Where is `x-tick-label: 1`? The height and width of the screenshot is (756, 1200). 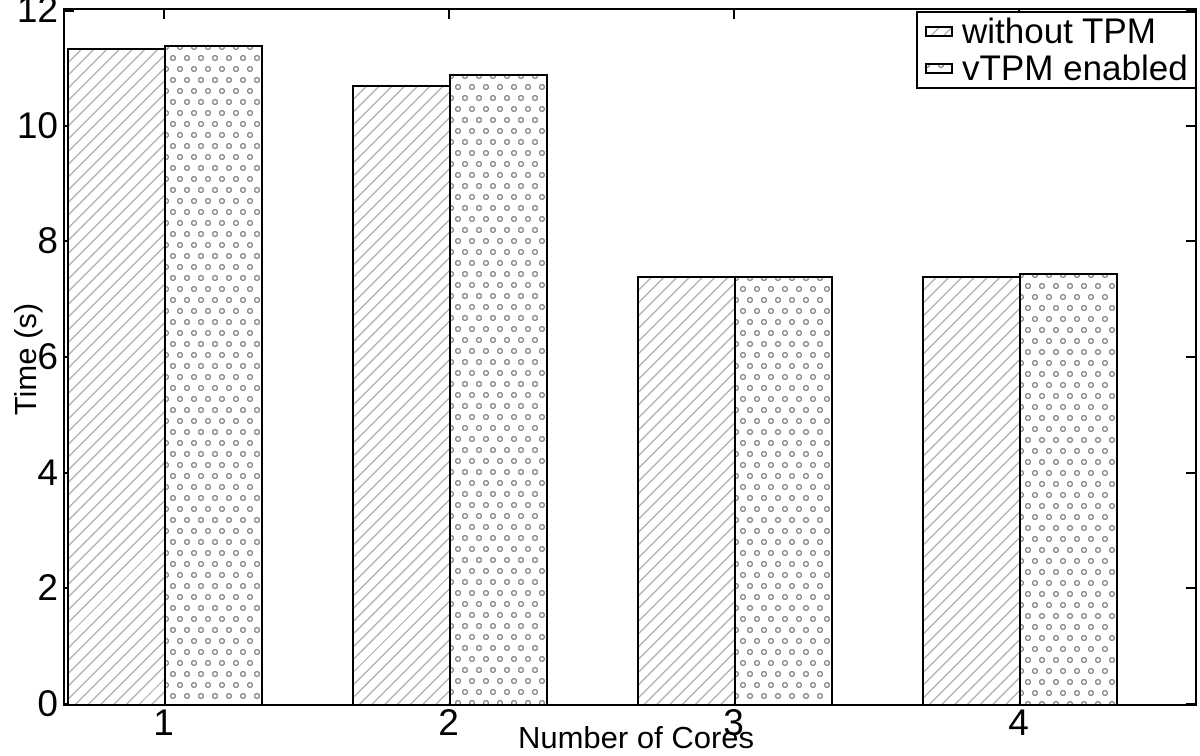
x-tick-label: 1 is located at coordinates (163, 722).